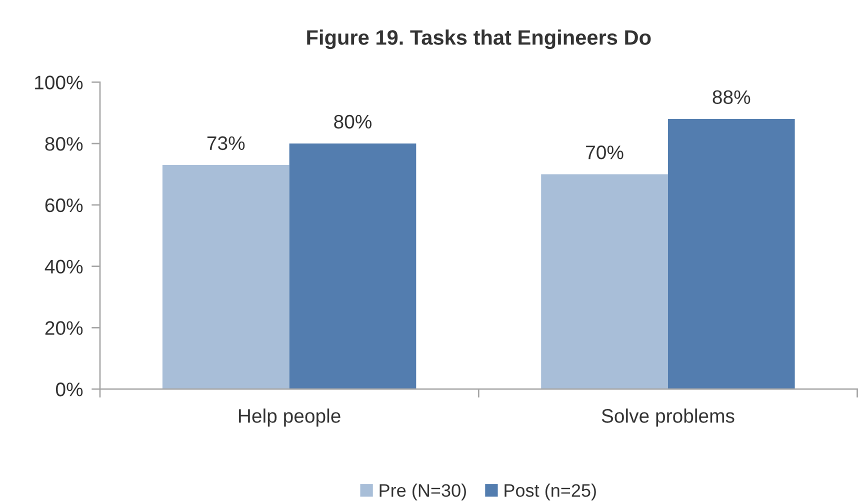 Image resolution: width=859 pixels, height=504 pixels. Describe the element at coordinates (69, 389) in the screenshot. I see `y-tick-label: 0%` at that location.